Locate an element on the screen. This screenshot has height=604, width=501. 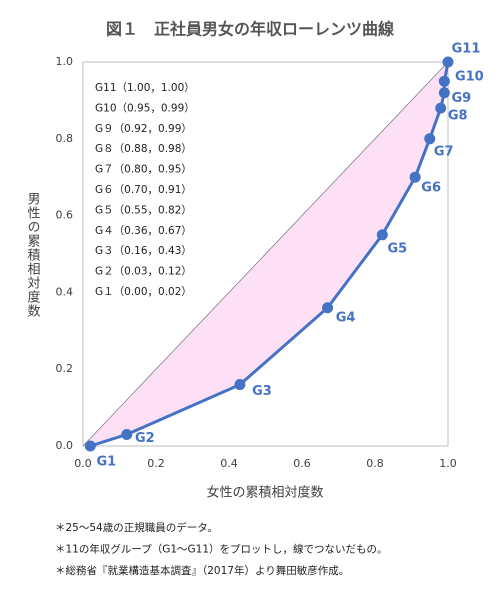
chart-title: 図１ 正社員男女の年収ローレンツ曲線 is located at coordinates (250, 29).